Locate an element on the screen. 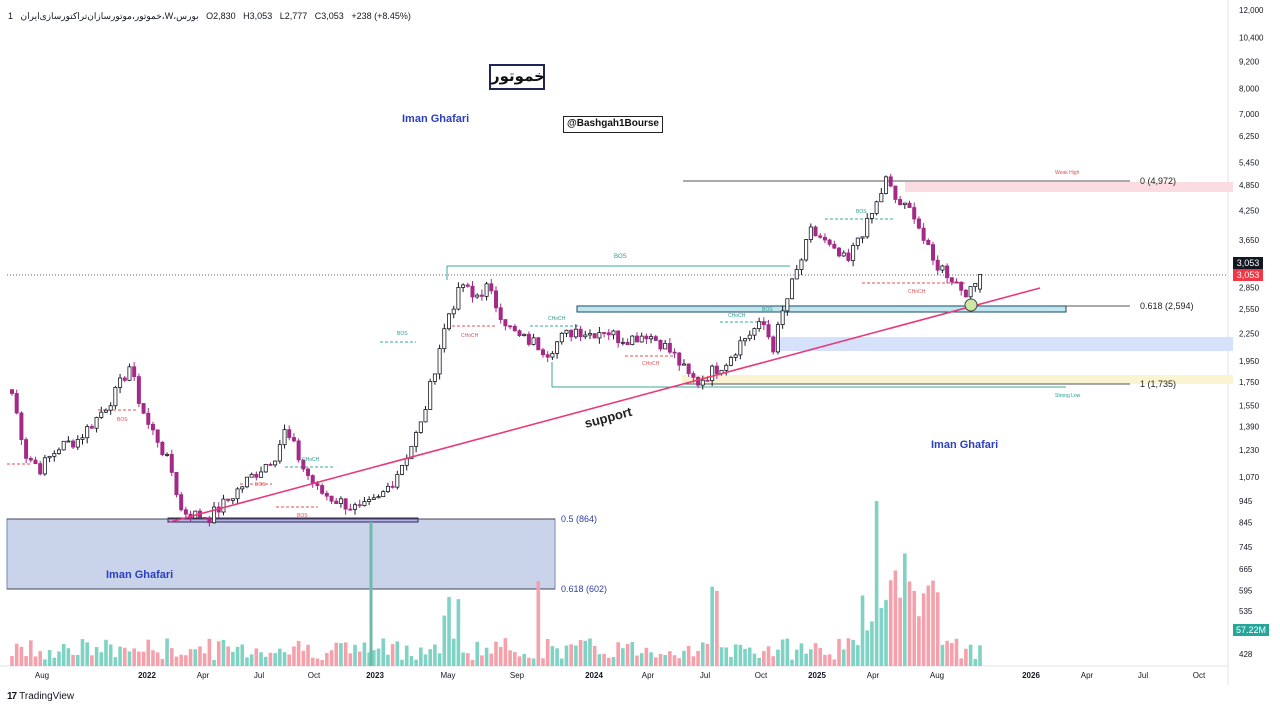 The image size is (1280, 709). fib-label-0618-low: 0.618 (602) is located at coordinates (584, 589).